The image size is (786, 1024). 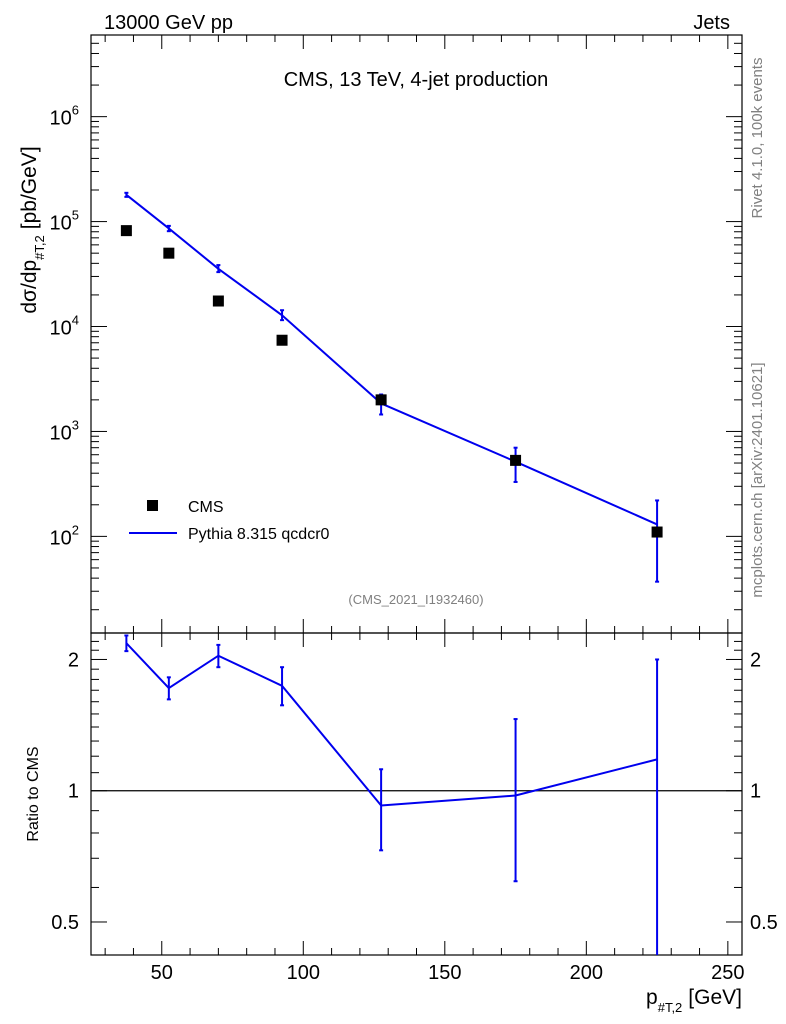 I want to click on x-axis-label: p#T,2 [GeV], so click(x=694, y=1000).